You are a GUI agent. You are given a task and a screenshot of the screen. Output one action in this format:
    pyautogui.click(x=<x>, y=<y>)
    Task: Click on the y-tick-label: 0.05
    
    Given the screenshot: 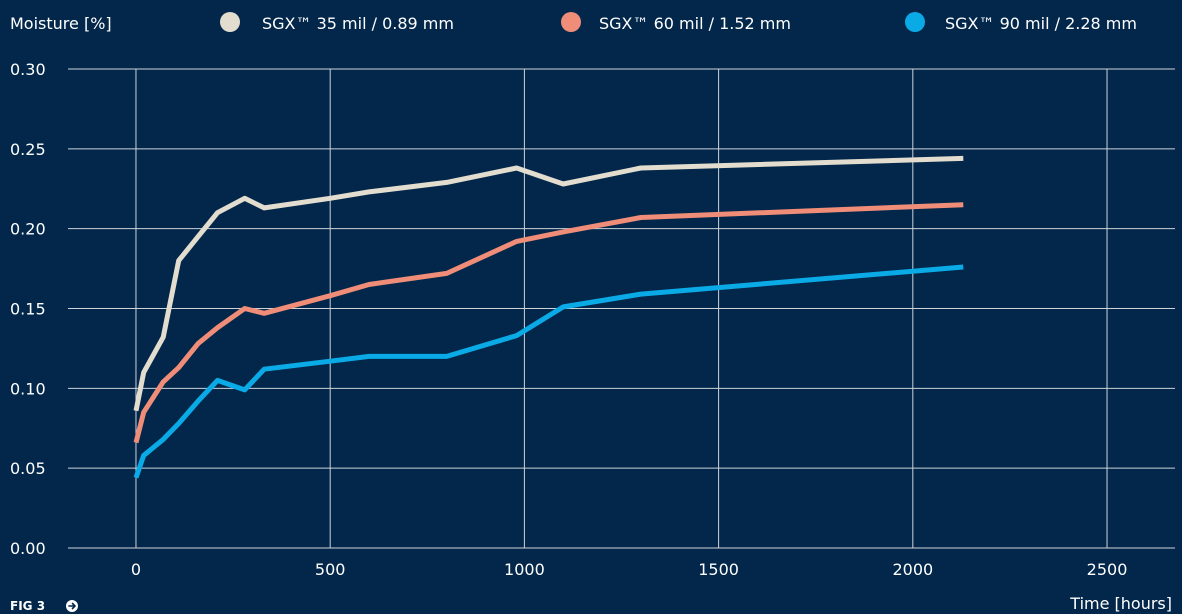 What is the action you would take?
    pyautogui.click(x=28, y=468)
    